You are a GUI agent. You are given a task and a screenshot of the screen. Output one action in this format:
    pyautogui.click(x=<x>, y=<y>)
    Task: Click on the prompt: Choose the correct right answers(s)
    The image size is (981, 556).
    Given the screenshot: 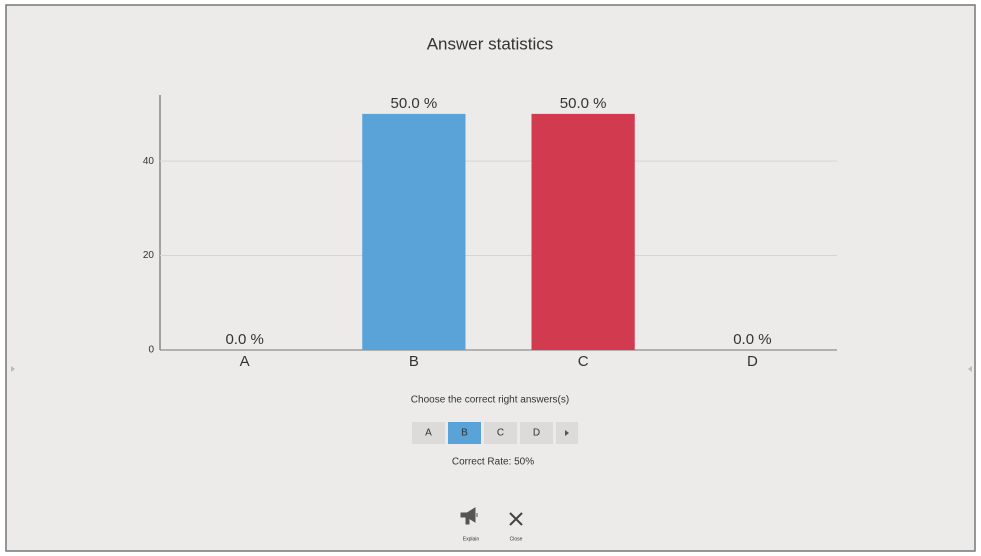 What is the action you would take?
    pyautogui.click(x=490, y=400)
    